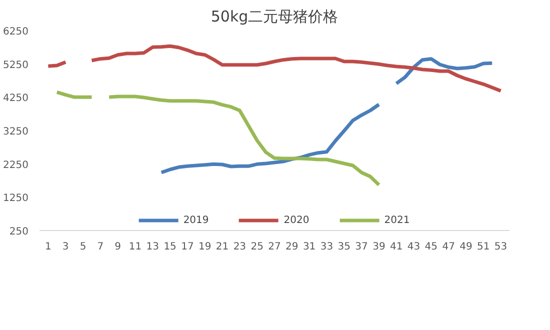 The height and width of the screenshot is (330, 550). Describe the element at coordinates (483, 247) in the screenshot. I see `x-tick-label: 51` at that location.